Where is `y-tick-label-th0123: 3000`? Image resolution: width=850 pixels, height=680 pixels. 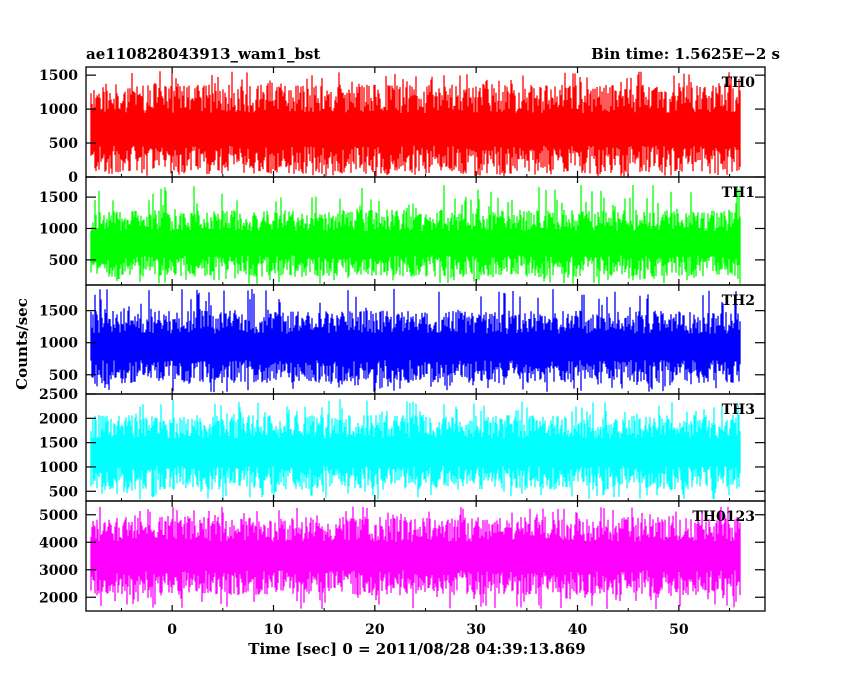
y-tick-label-th0123: 3000 is located at coordinates (58, 571).